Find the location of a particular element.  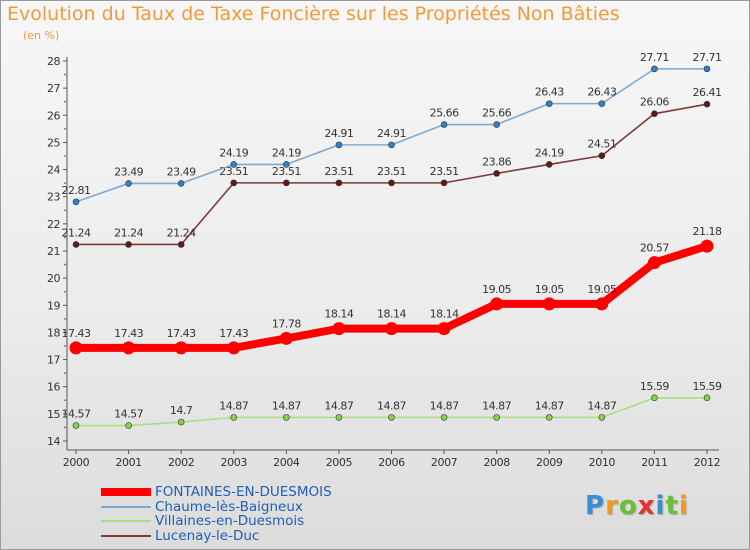

data-label: 17.78 is located at coordinates (286, 323).